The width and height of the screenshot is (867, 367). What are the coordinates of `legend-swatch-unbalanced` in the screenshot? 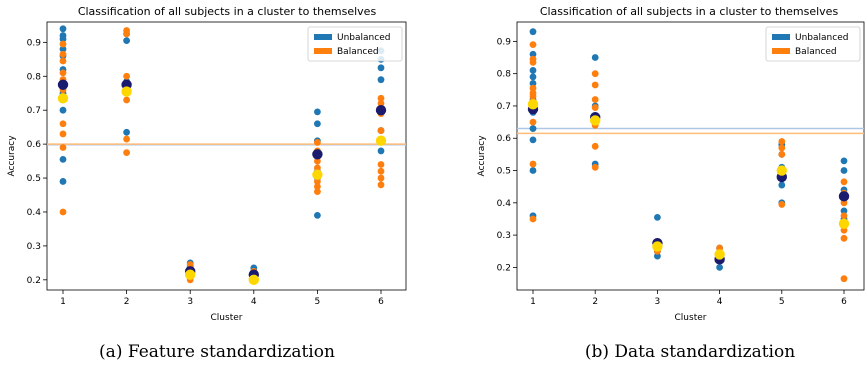 It's located at (323, 37).